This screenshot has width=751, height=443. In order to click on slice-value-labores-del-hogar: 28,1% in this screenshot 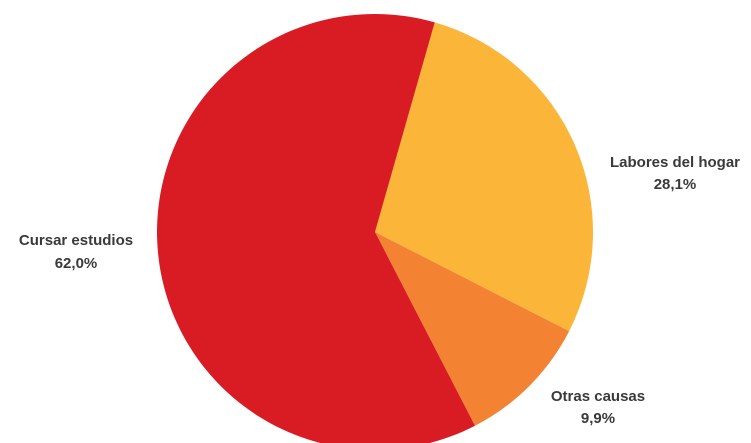, I will do `click(675, 184)`.